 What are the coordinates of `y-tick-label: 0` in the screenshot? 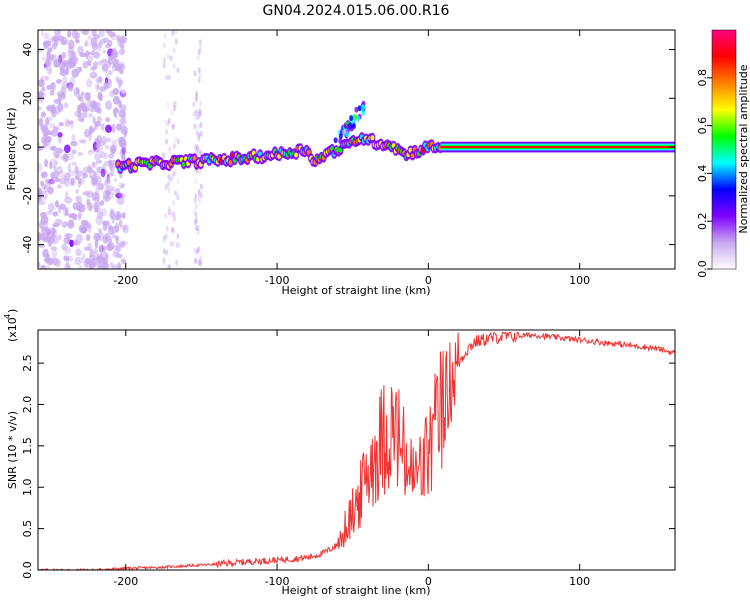 It's located at (27, 147).